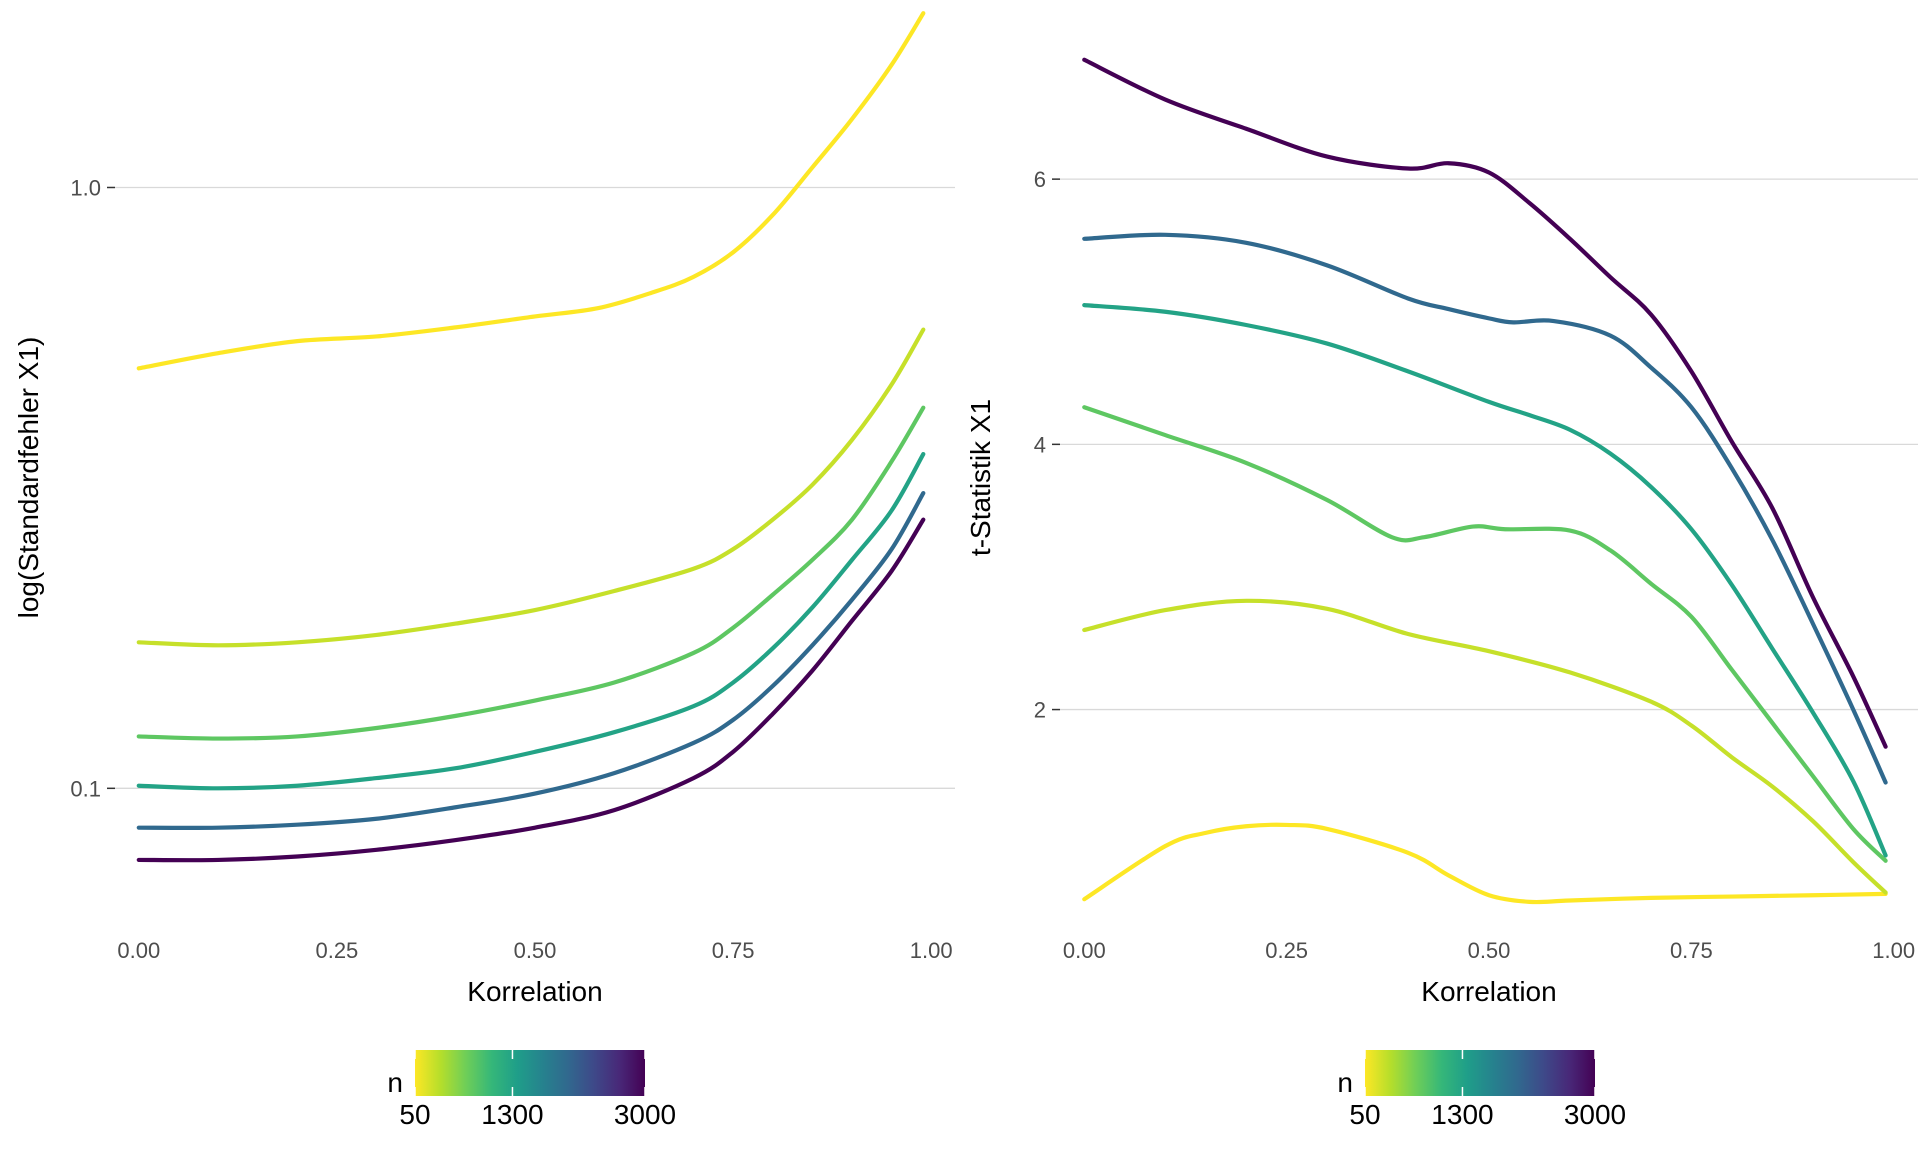 The width and height of the screenshot is (1920, 1152). What do you see at coordinates (1040, 444) in the screenshot?
I see `y-tick-label: 4` at bounding box center [1040, 444].